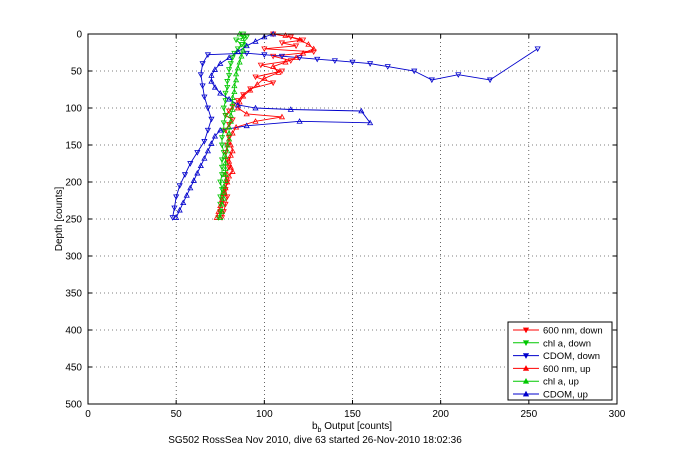 Image resolution: width=681 pixels, height=454 pixels. What do you see at coordinates (571, 356) in the screenshot?
I see `legend-label-cdom-down: CDOM, down` at bounding box center [571, 356].